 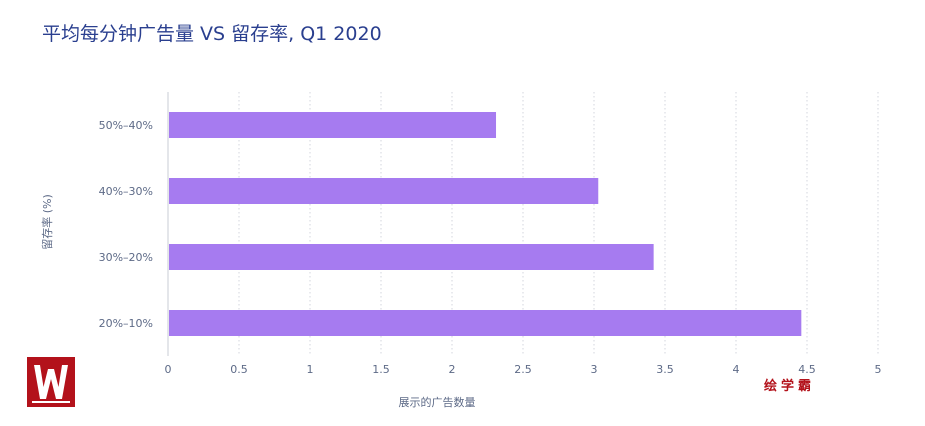 I want to click on y-tick-labels: 50%–40% 40%–30% 30%–20% 20%–10%, so click(x=126, y=224).